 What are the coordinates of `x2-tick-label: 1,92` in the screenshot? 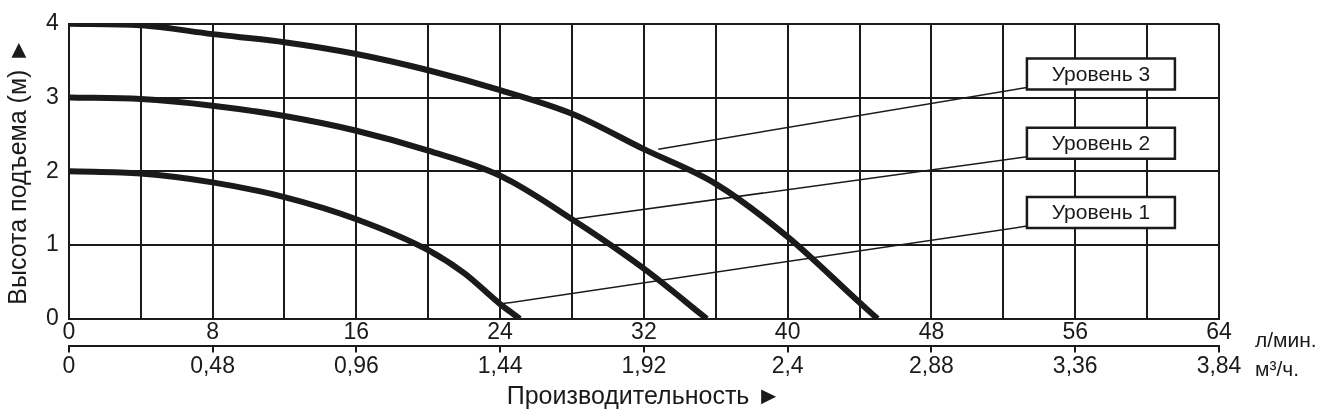 It's located at (644, 364).